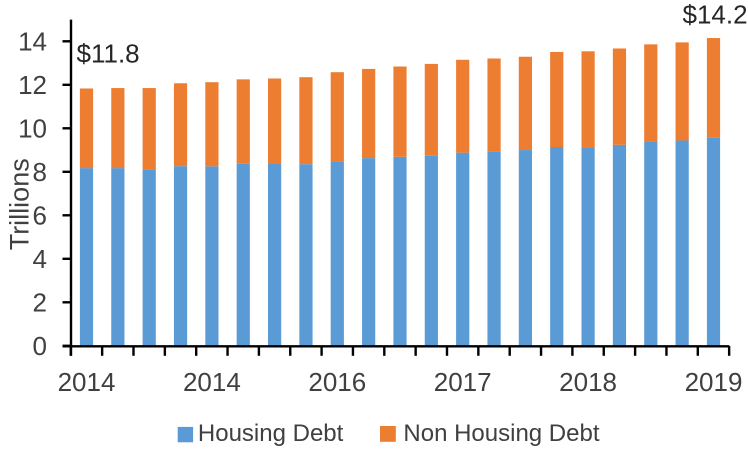 This screenshot has height=450, width=748. What do you see at coordinates (40, 172) in the screenshot?
I see `svg-text: 8` at bounding box center [40, 172].